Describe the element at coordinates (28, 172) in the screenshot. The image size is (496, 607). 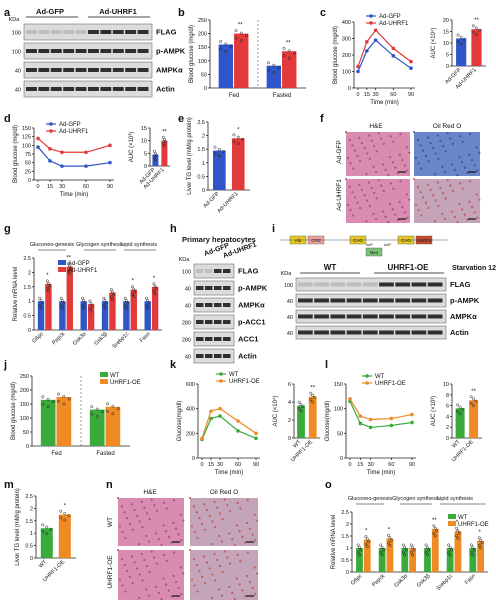
I see `chart-d-y-tick-label: 25` at that location.